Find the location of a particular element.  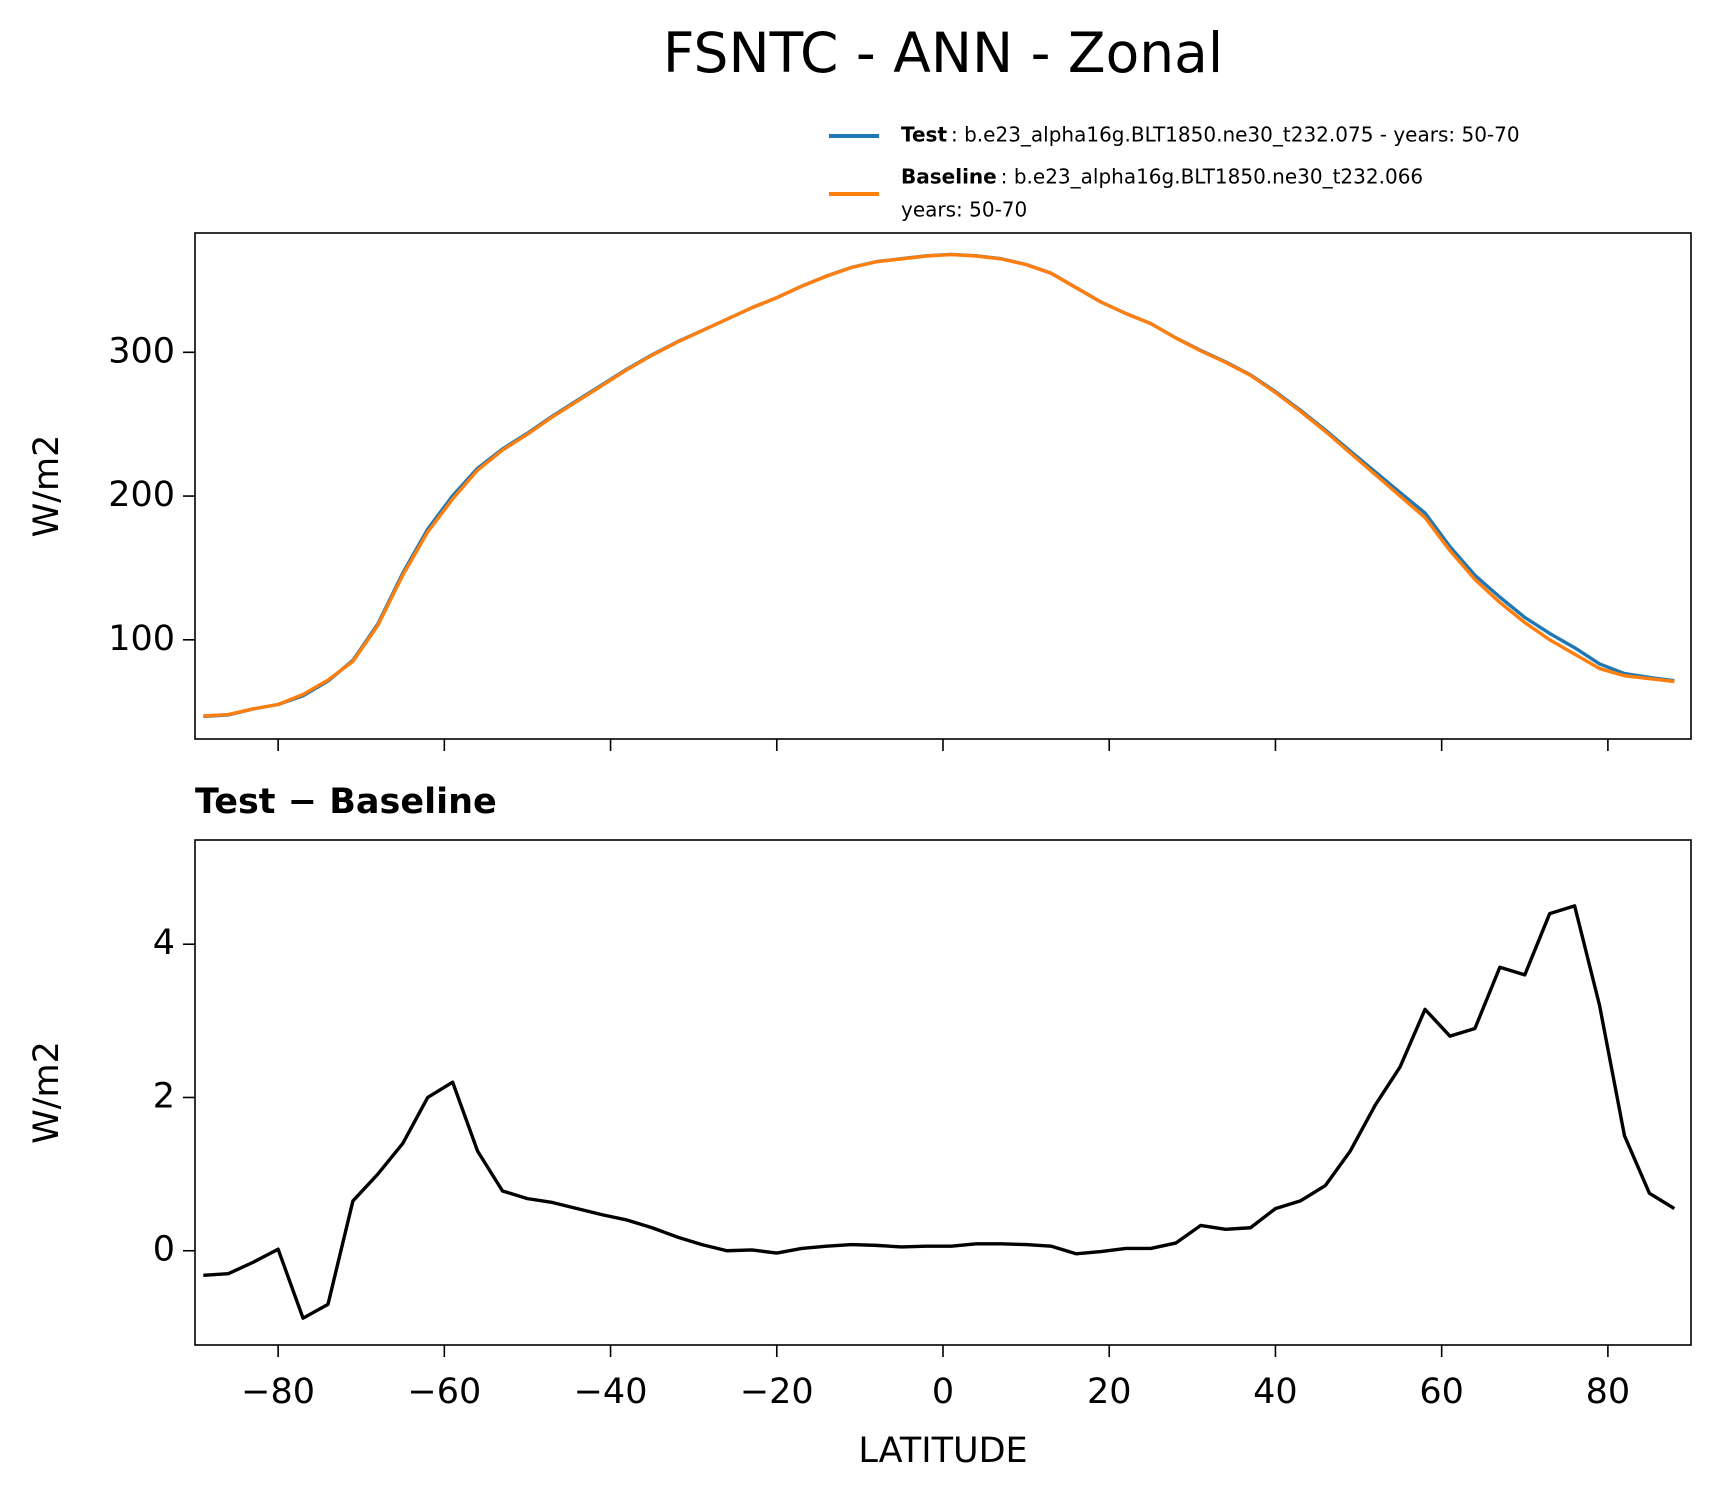

x-tick-label: 0 is located at coordinates (943, 1392).